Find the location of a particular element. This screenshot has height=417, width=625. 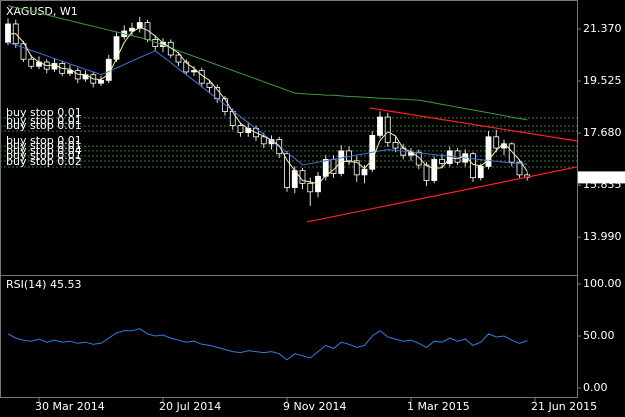

y-tick-label: 0.00 is located at coordinates (595, 387).